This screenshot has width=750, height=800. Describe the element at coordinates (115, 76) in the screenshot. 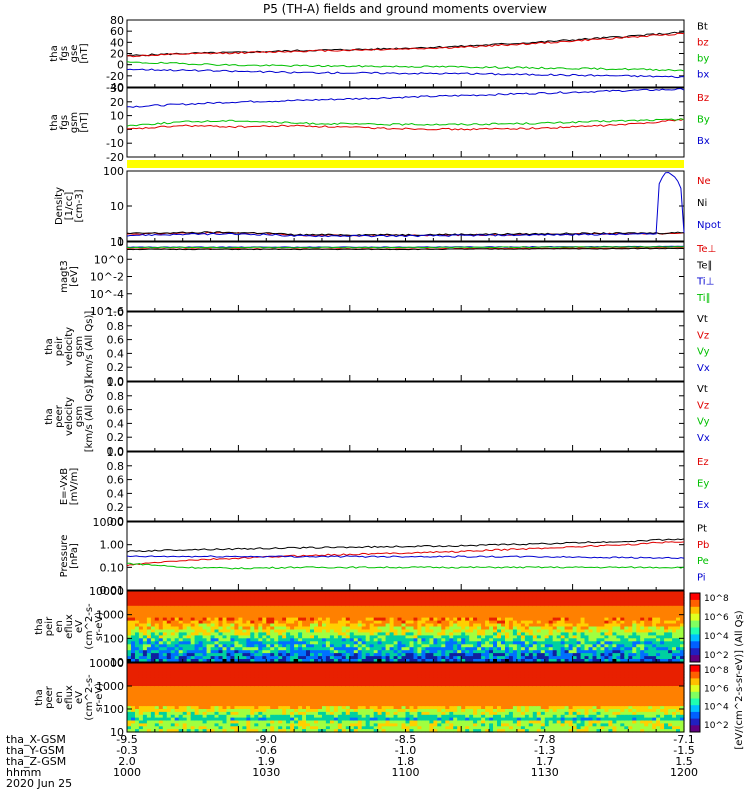

I see `y-tick-label: -20` at that location.